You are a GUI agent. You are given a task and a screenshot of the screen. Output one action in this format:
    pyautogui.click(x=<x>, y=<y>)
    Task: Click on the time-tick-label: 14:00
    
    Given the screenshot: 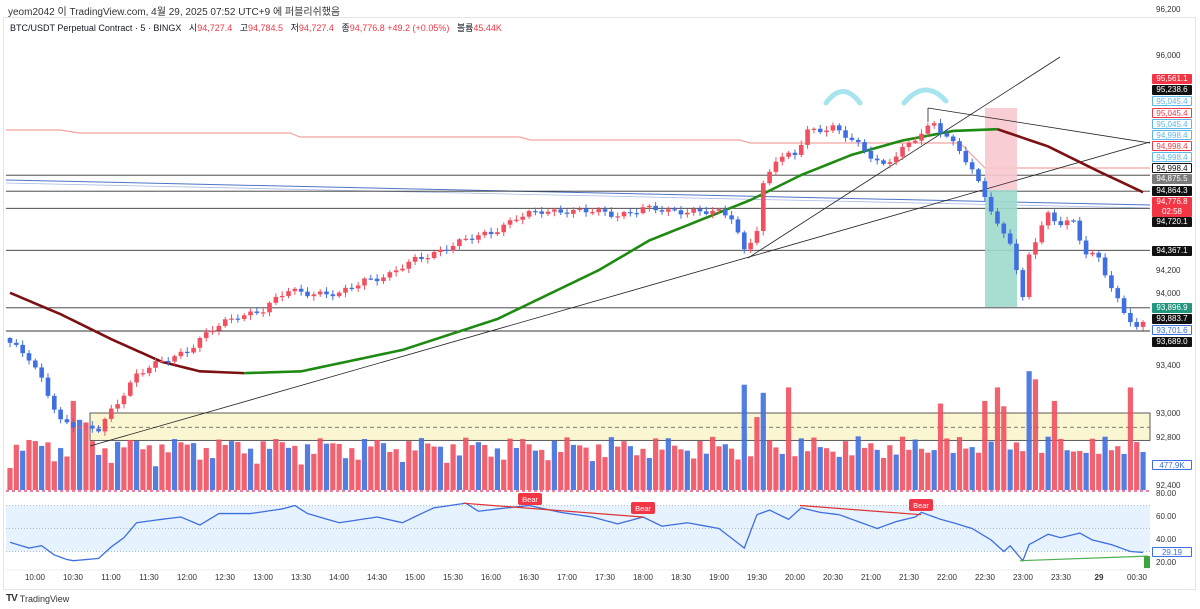 What is the action you would take?
    pyautogui.click(x=339, y=577)
    